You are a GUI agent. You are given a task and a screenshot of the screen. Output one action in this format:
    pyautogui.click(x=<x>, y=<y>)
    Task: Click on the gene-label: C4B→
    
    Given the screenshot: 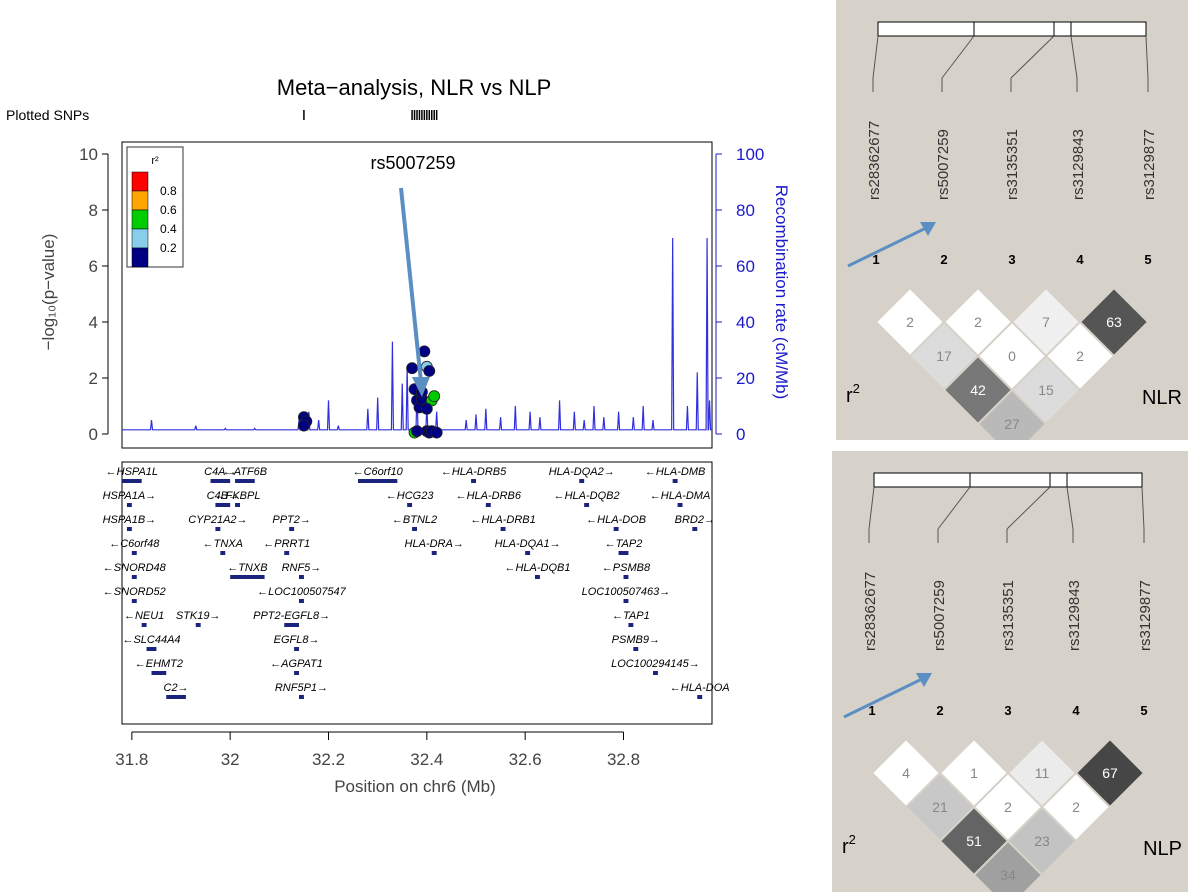 What is the action you would take?
    pyautogui.click(x=223, y=496)
    